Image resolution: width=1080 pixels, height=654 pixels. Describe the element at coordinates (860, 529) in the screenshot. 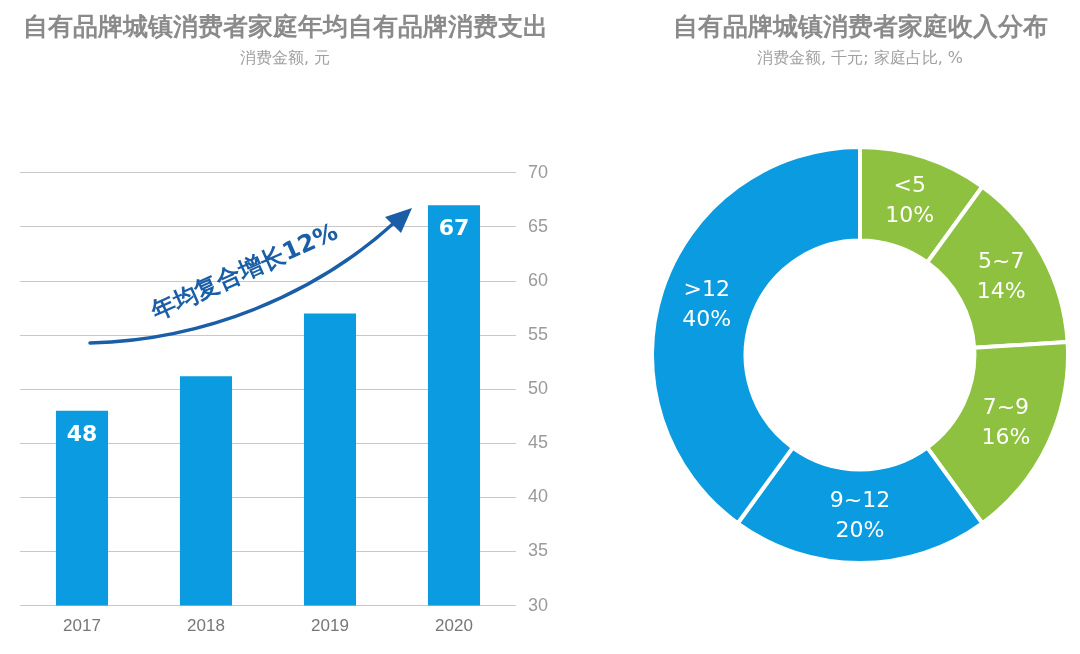

I see `data-label: 20%` at that location.